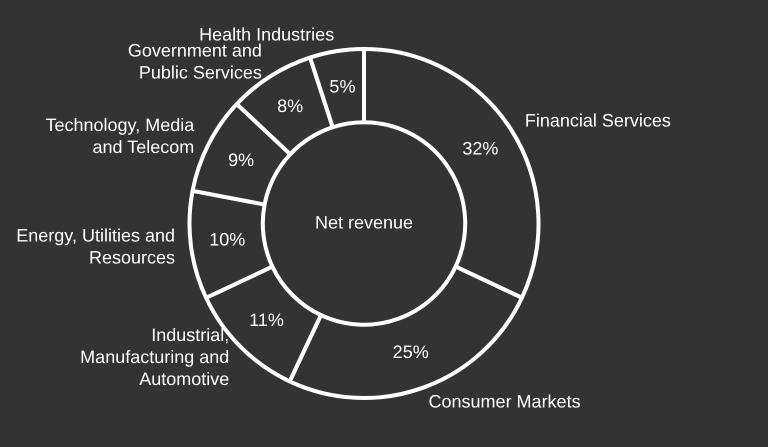 This screenshot has width=768, height=447. Describe the element at coordinates (241, 160) in the screenshot. I see `data-label: 9%` at that location.